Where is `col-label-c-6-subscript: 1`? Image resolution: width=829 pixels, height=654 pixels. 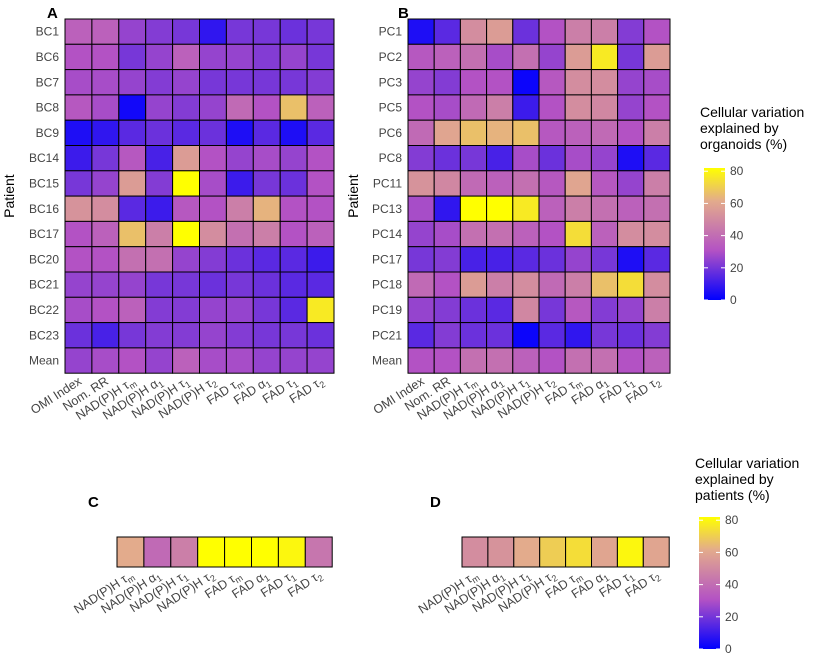
col-label-c-6-subscript: 1 is located at coordinates (294, 578).